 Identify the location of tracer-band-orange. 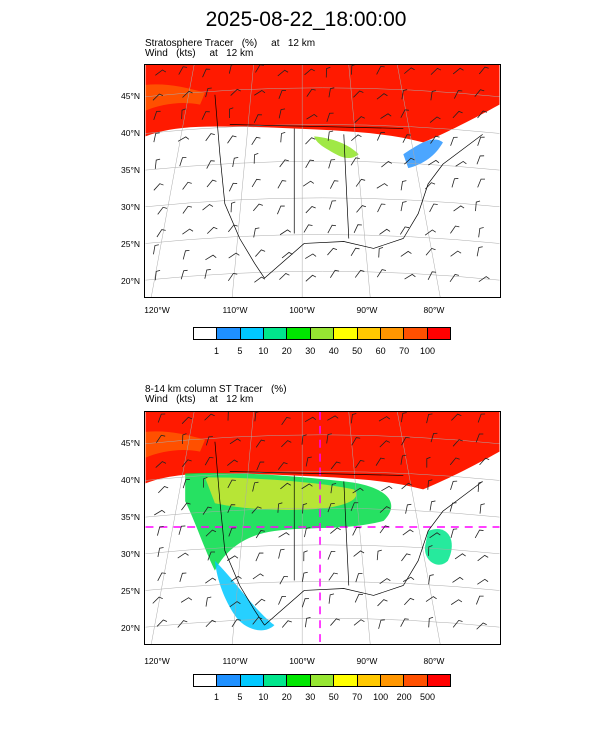
(175, 97).